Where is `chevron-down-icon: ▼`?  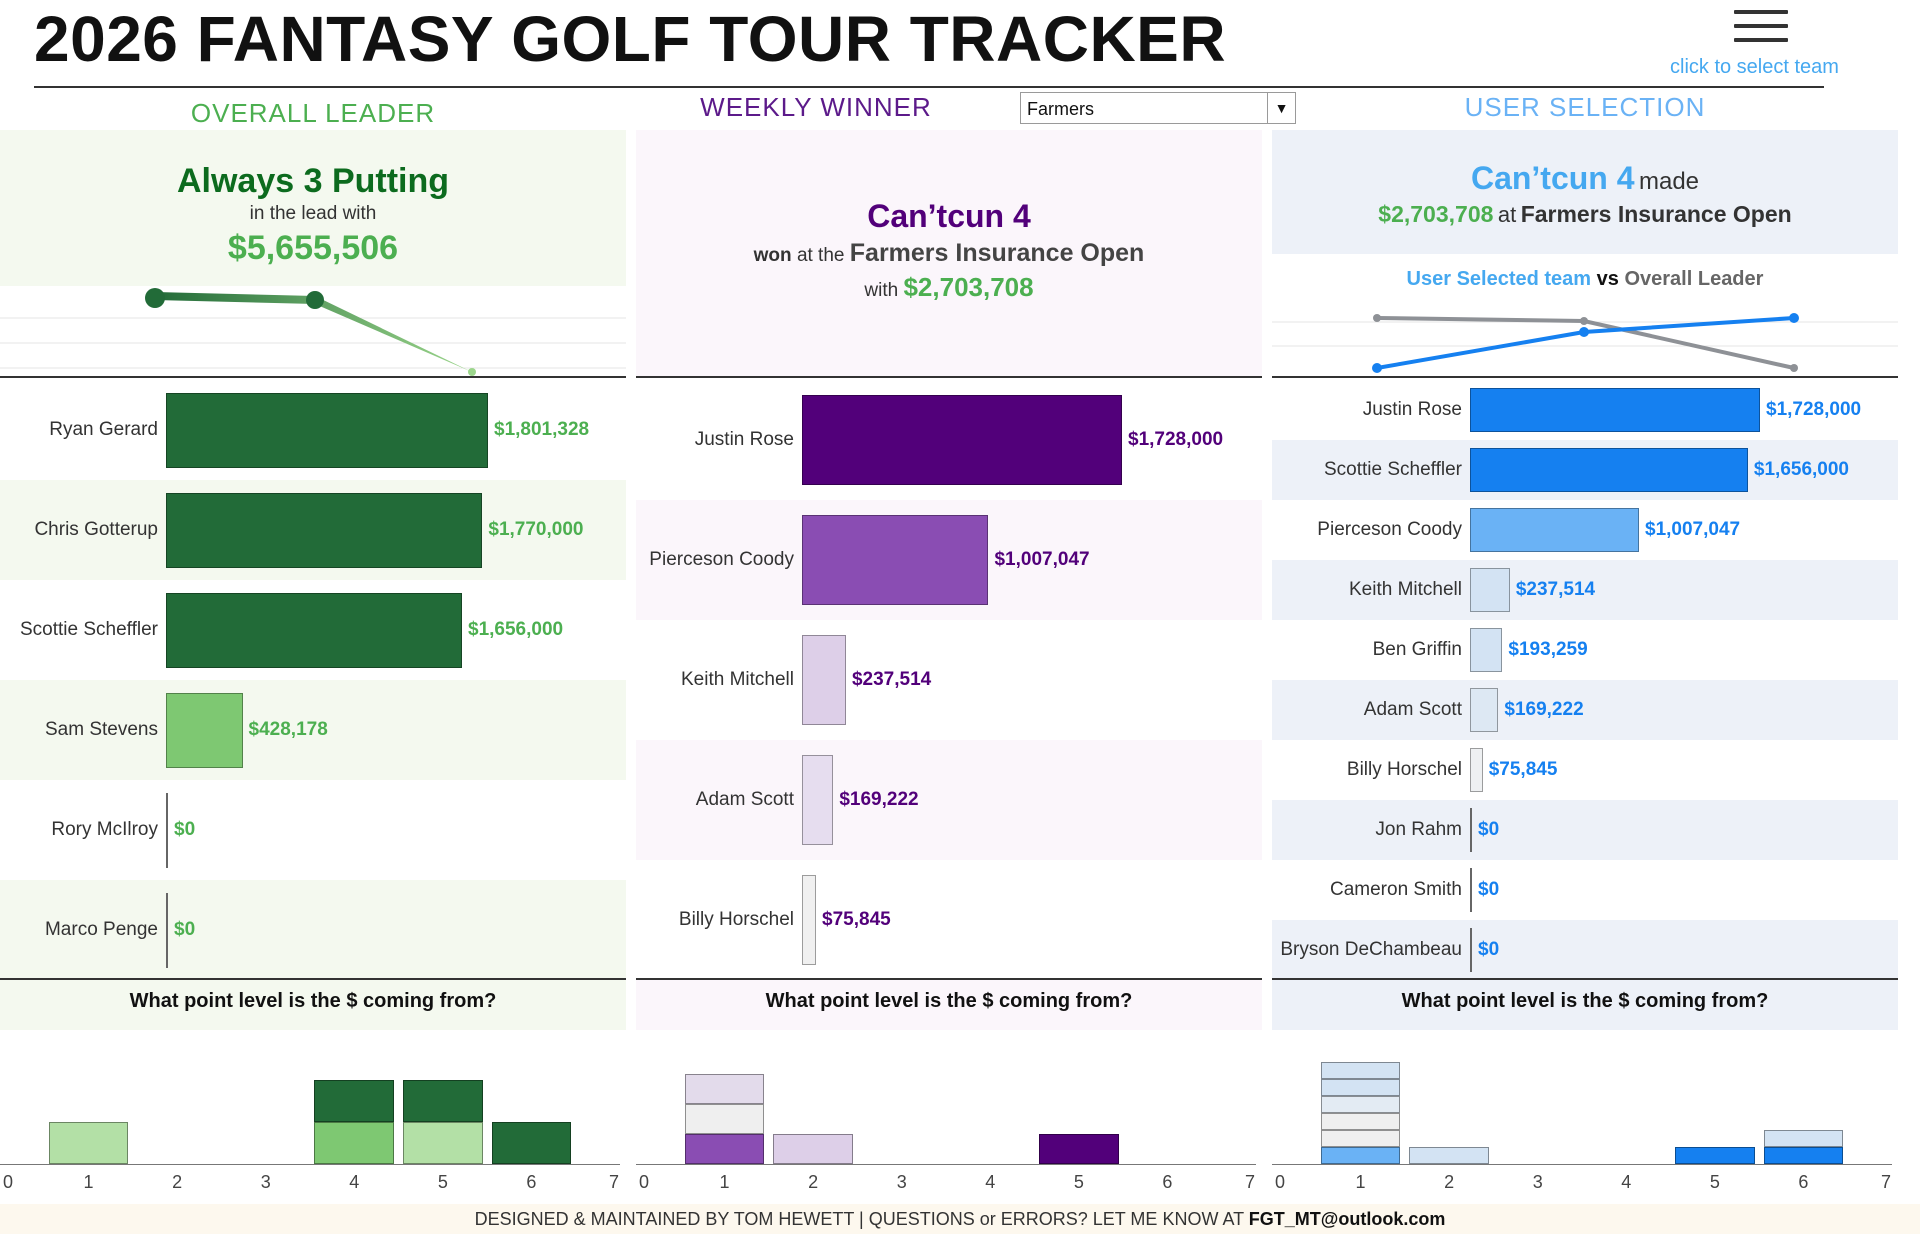
chevron-down-icon: ▼ is located at coordinates (1281, 108).